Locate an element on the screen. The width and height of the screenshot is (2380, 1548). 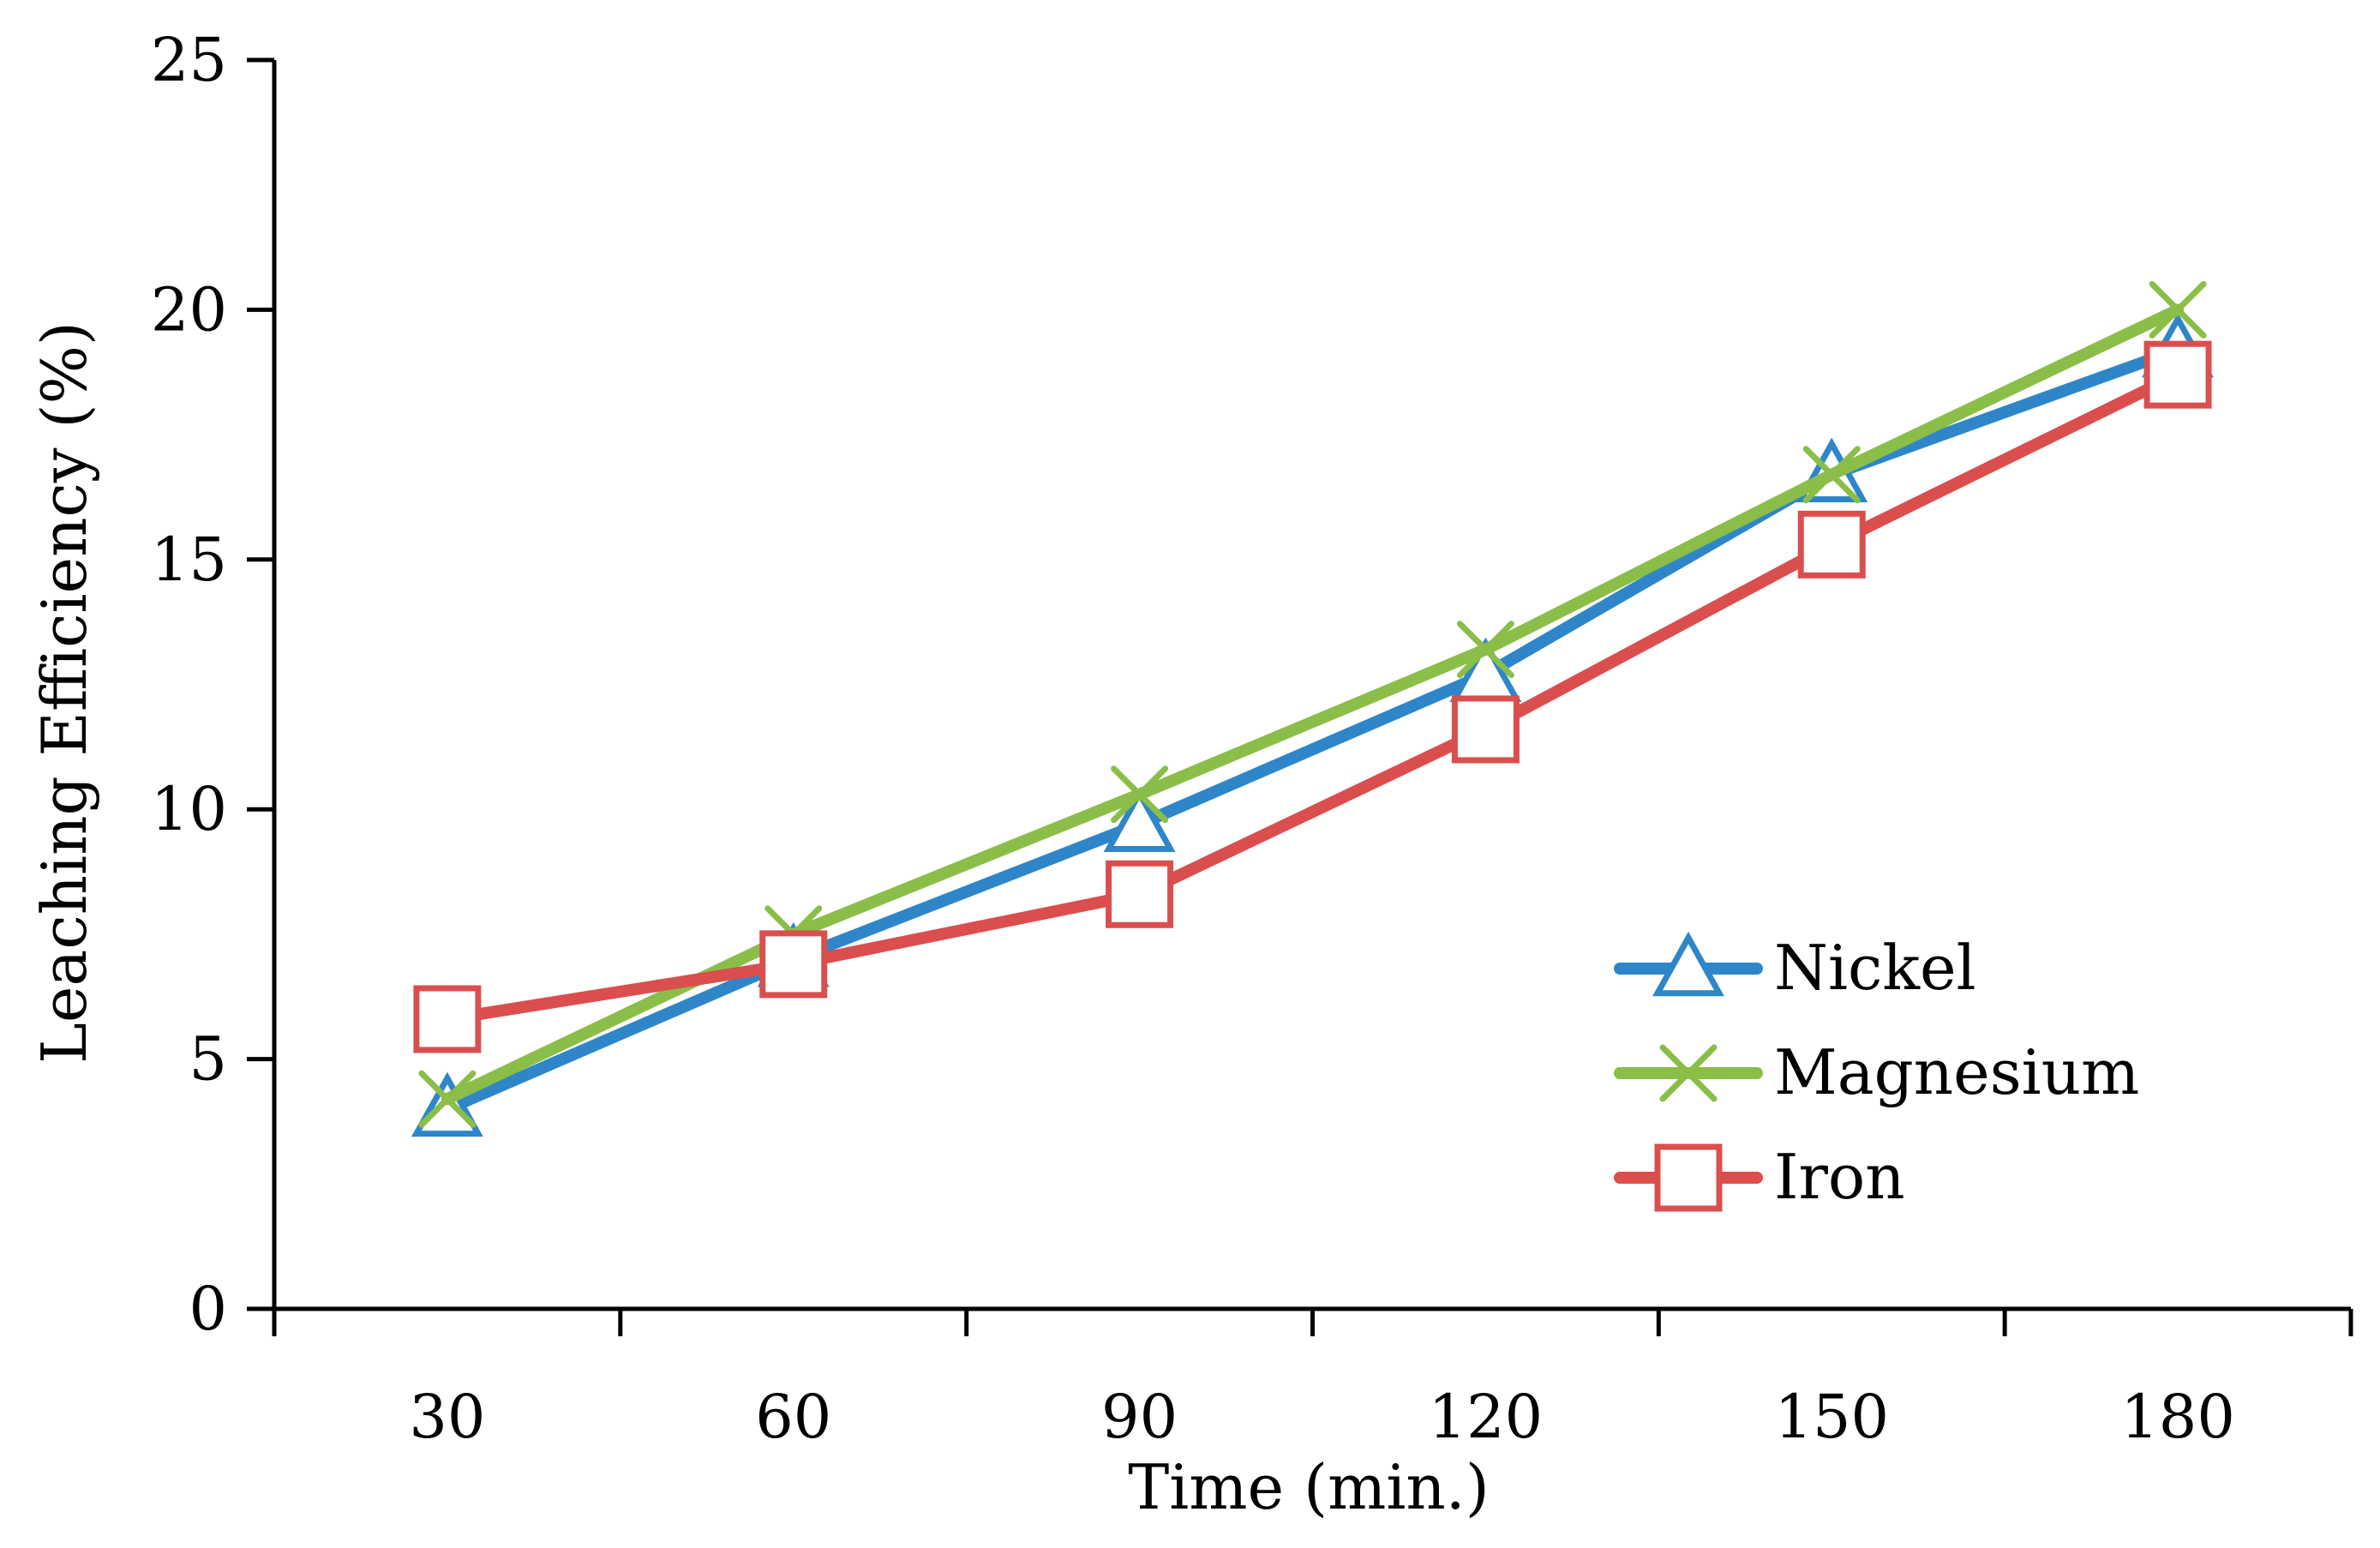
legend-label: Iron is located at coordinates (1839, 1177).